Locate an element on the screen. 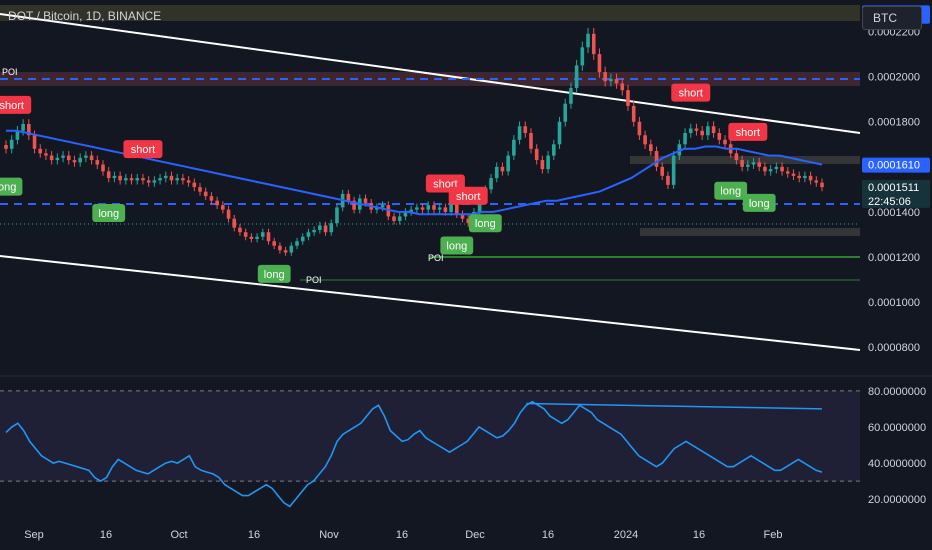  time-tick-label: Sep is located at coordinates (34, 535).